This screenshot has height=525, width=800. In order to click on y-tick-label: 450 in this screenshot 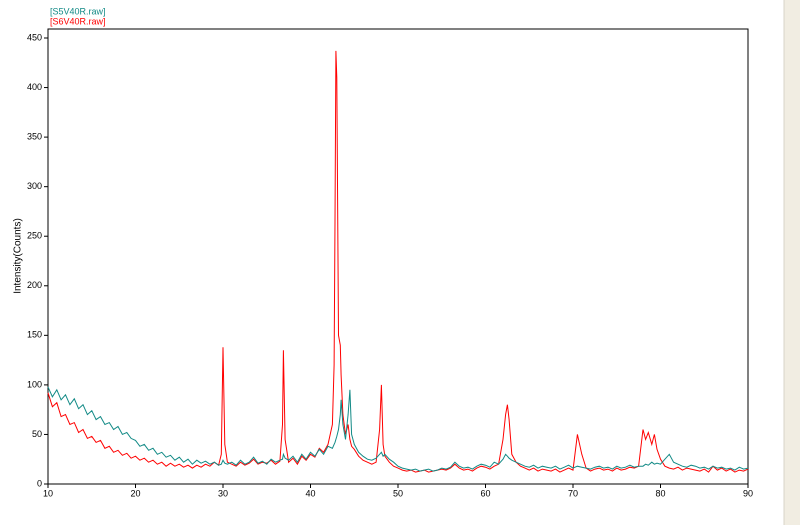, I will do `click(34, 37)`.